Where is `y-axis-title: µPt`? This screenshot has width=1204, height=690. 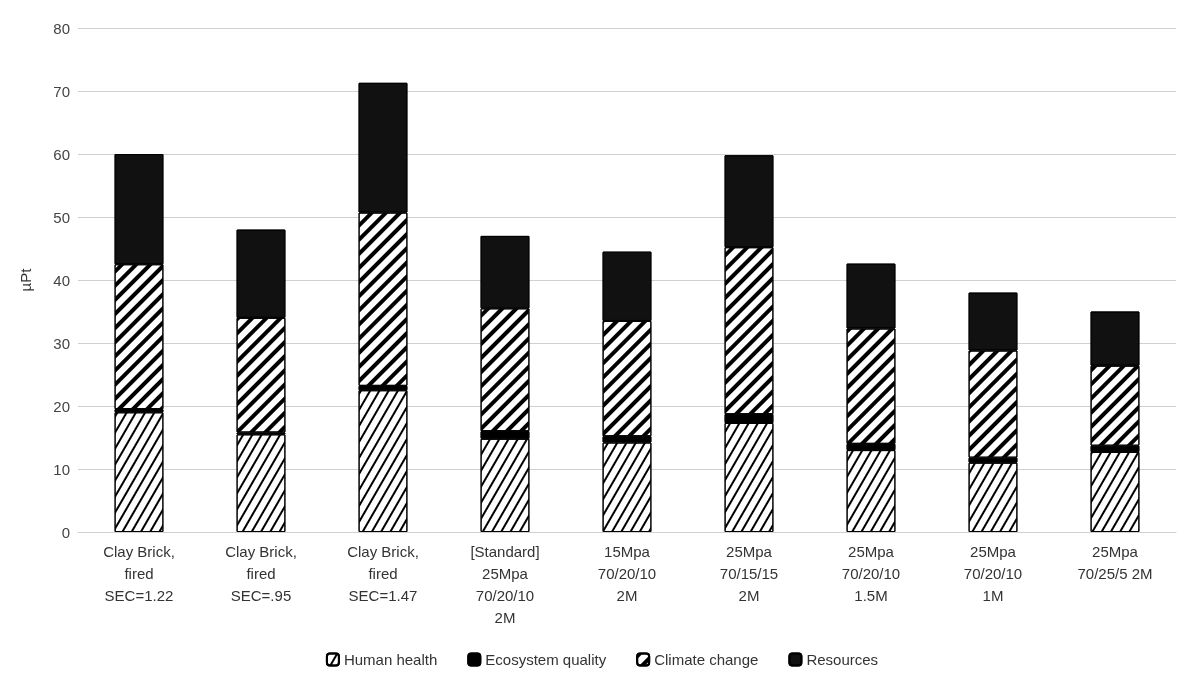 y-axis-title: µPt is located at coordinates (25, 279).